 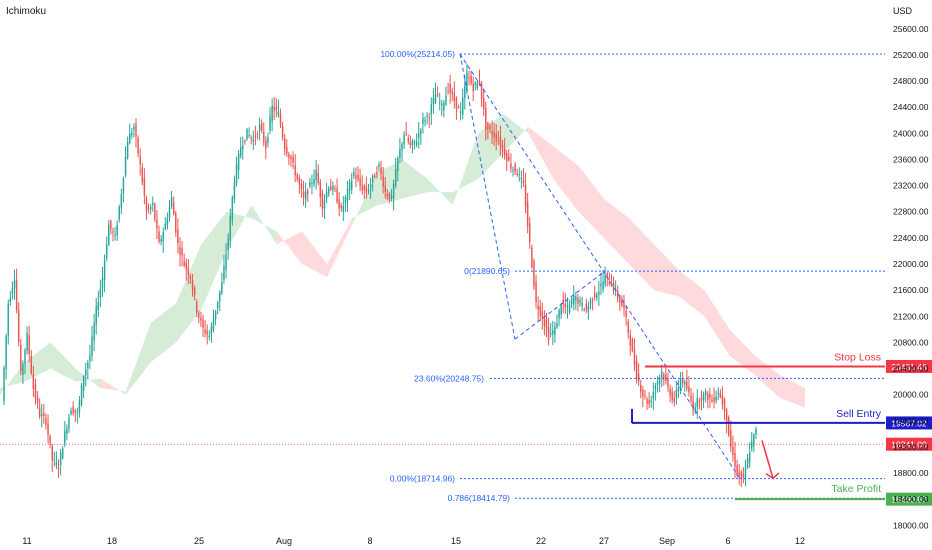 I want to click on y-tick-label: 19600.00, so click(x=911, y=421).